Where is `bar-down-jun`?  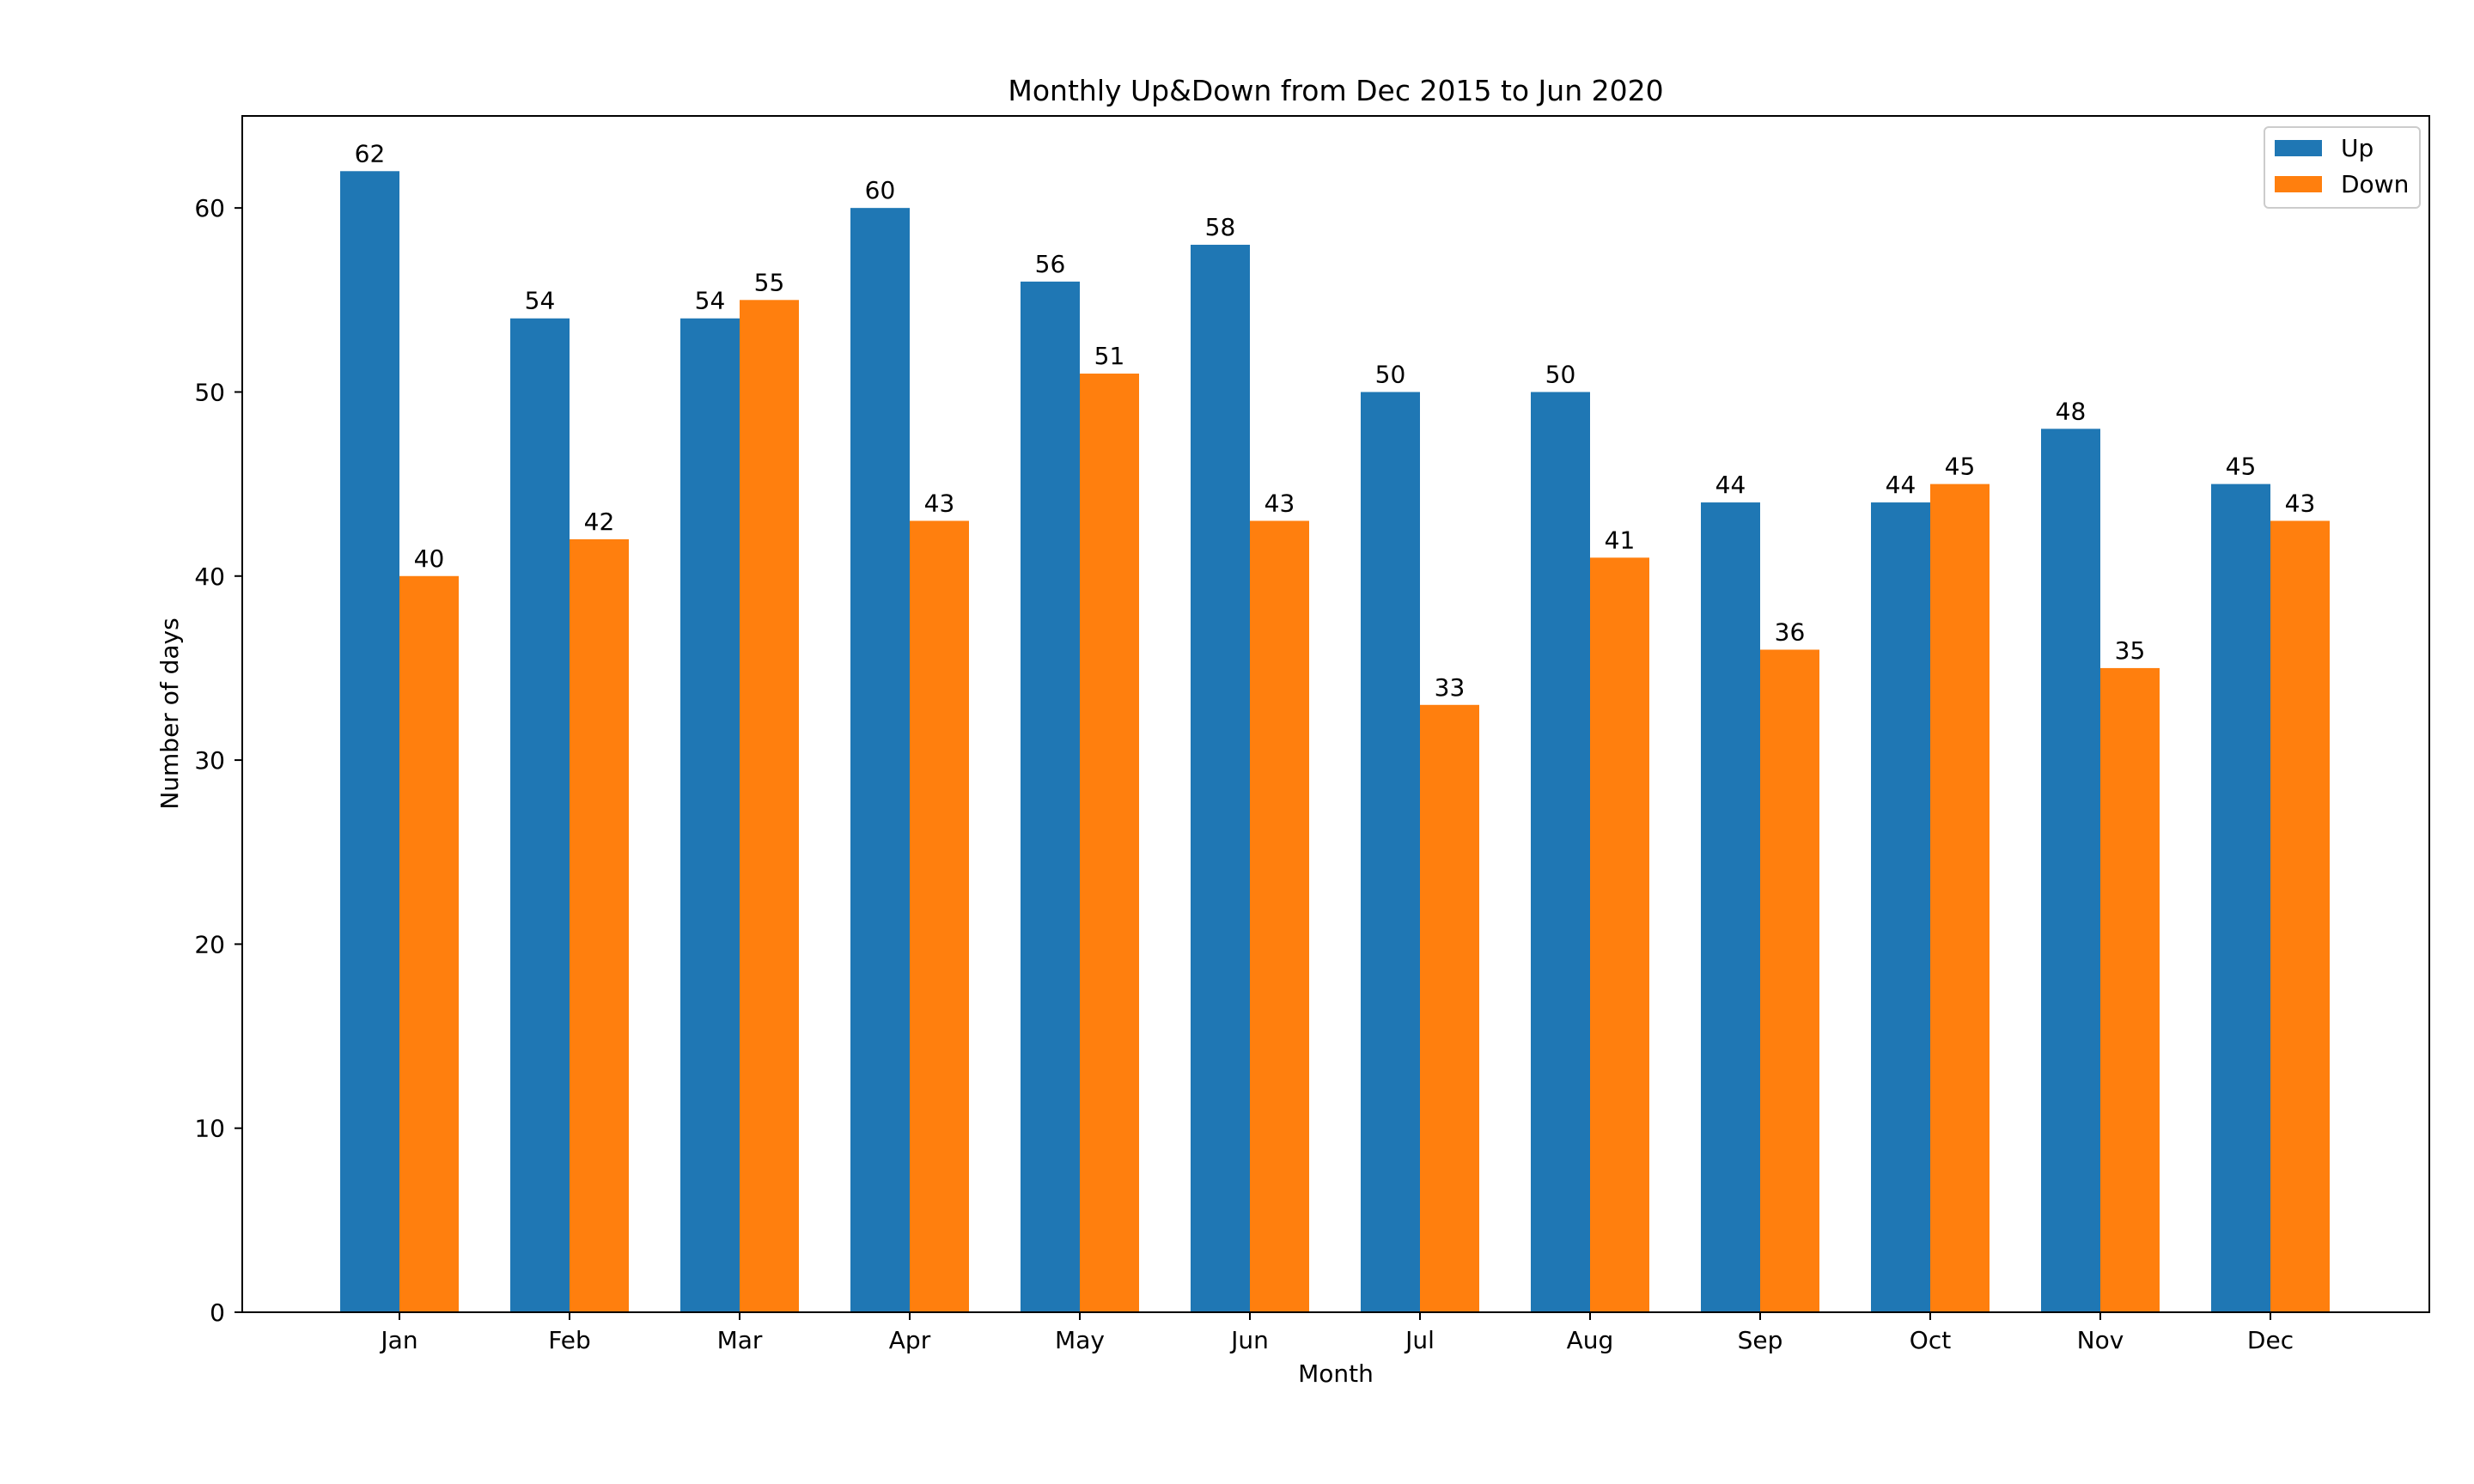 bar-down-jun is located at coordinates (1279, 916).